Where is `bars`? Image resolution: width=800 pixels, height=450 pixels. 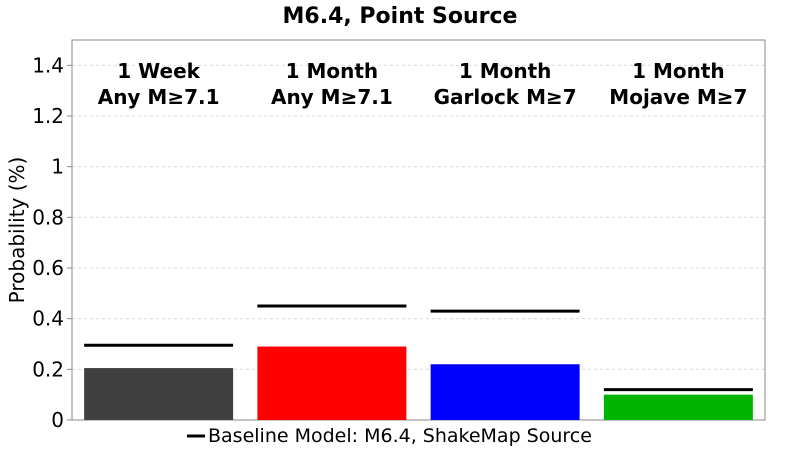
bars is located at coordinates (418, 383).